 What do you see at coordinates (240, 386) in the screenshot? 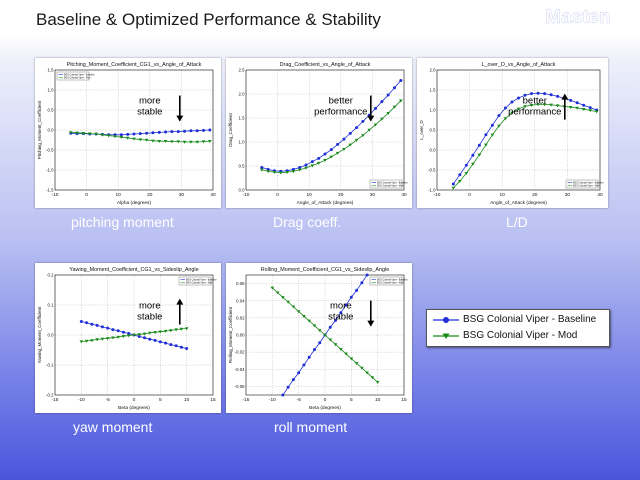
I see `y-tick-label: -0.06` at bounding box center [240, 386].